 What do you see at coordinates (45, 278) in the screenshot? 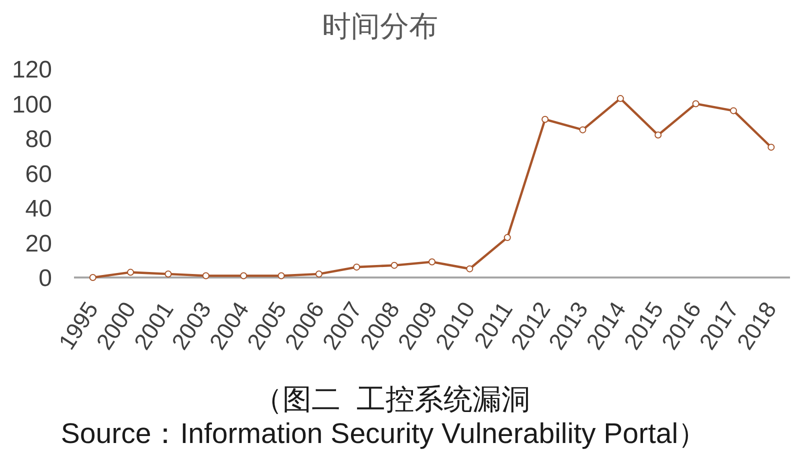
I see `y-tick-label: 0` at bounding box center [45, 278].